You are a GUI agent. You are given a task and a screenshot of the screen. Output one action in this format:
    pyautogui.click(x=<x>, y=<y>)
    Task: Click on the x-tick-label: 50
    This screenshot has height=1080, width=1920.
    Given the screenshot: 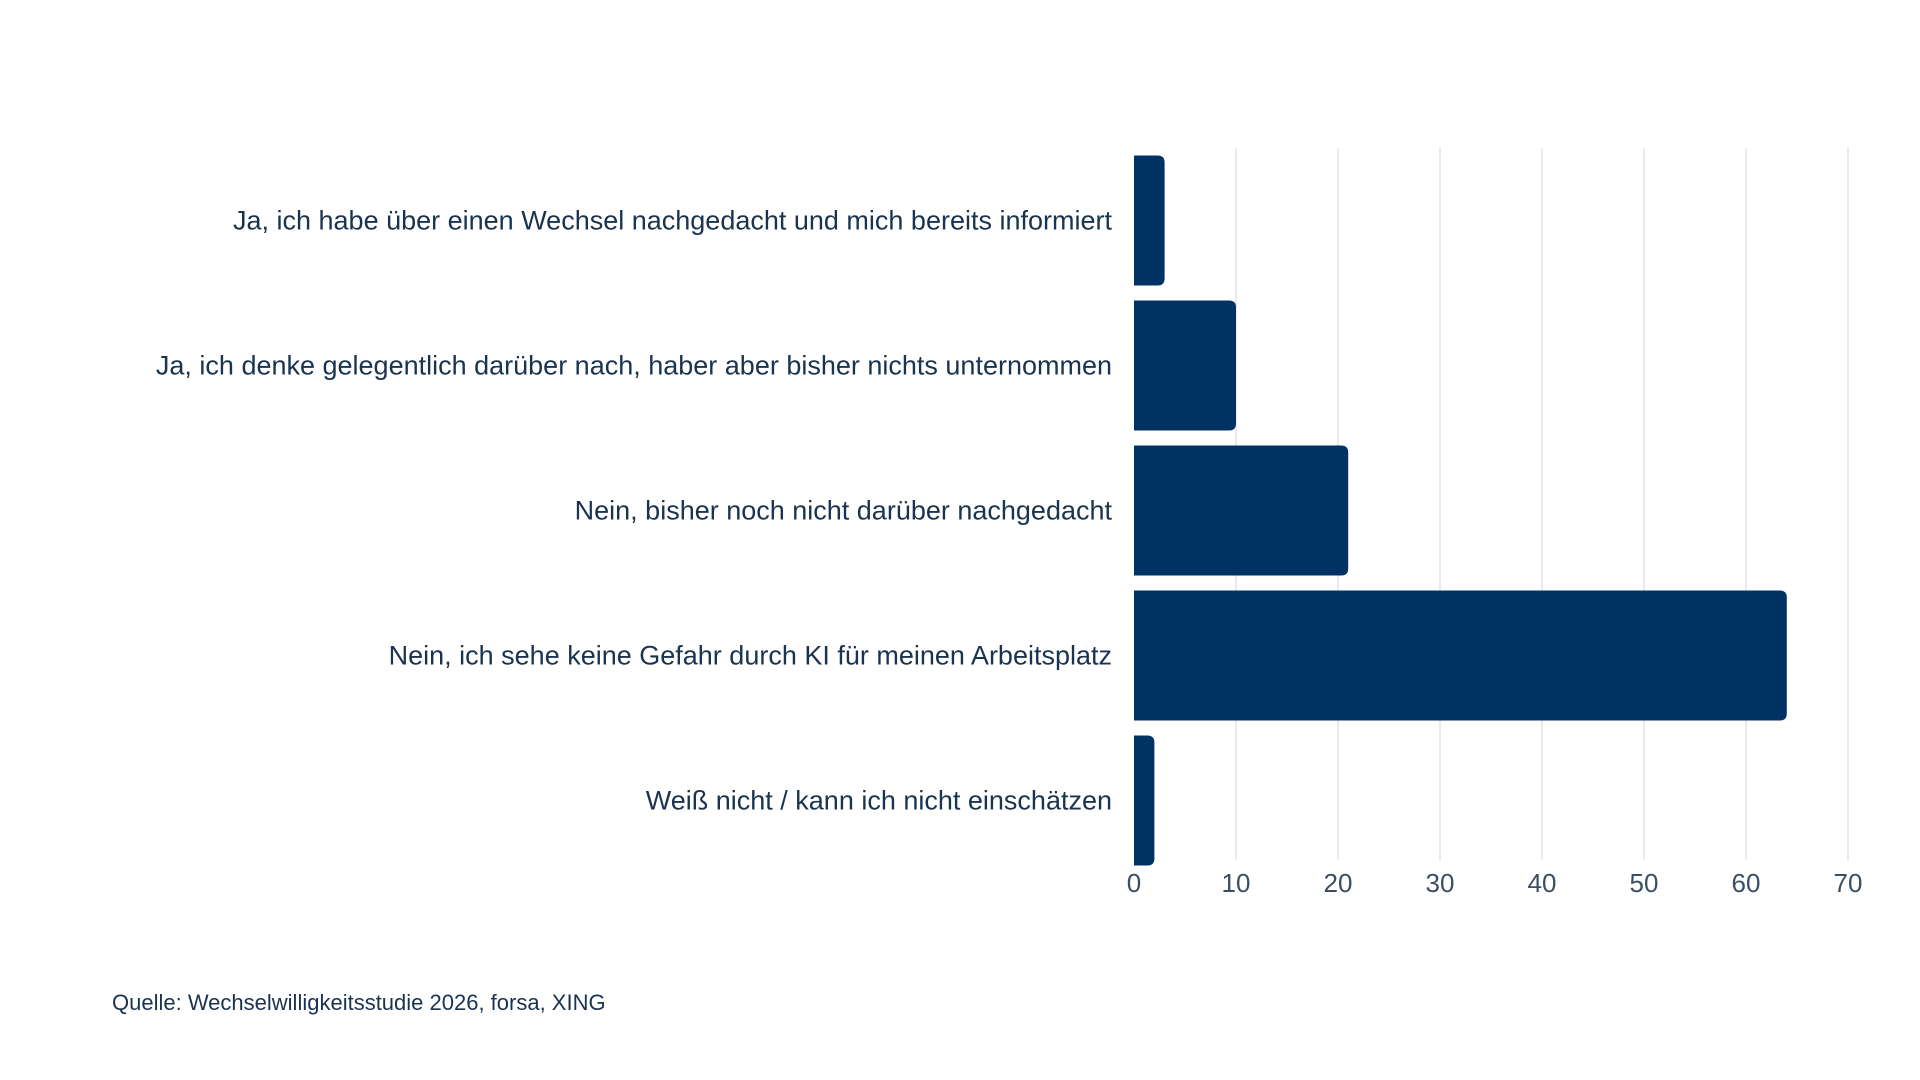 What is the action you would take?
    pyautogui.click(x=1644, y=883)
    